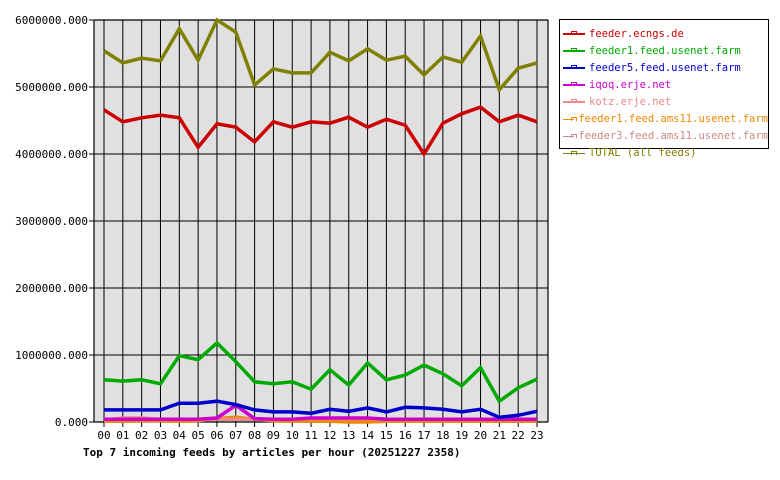 This screenshot has width=780, height=480. I want to click on series-line-feeder-ecngs-de, so click(320, 131).